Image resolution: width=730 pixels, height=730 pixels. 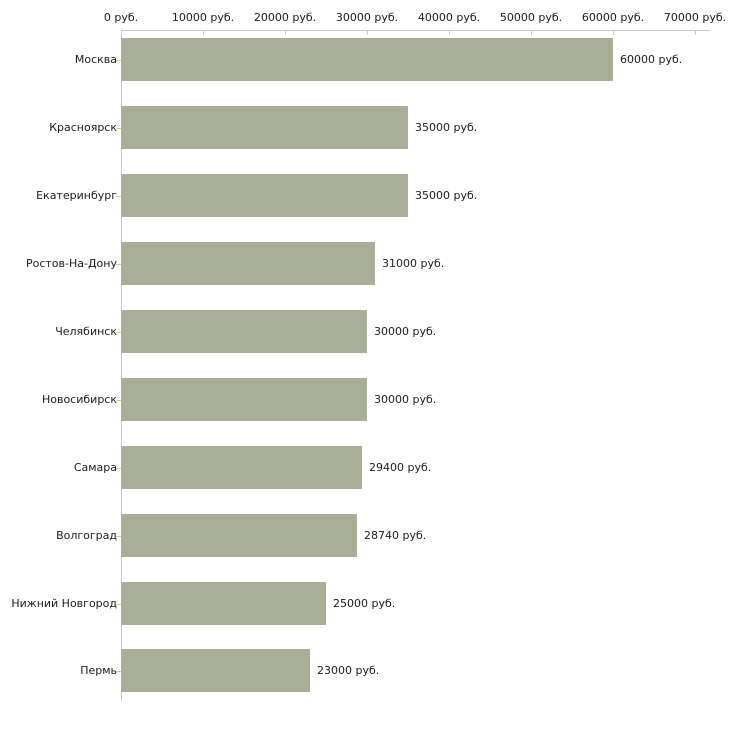 I want to click on x-axis-line, so click(x=415, y=30).